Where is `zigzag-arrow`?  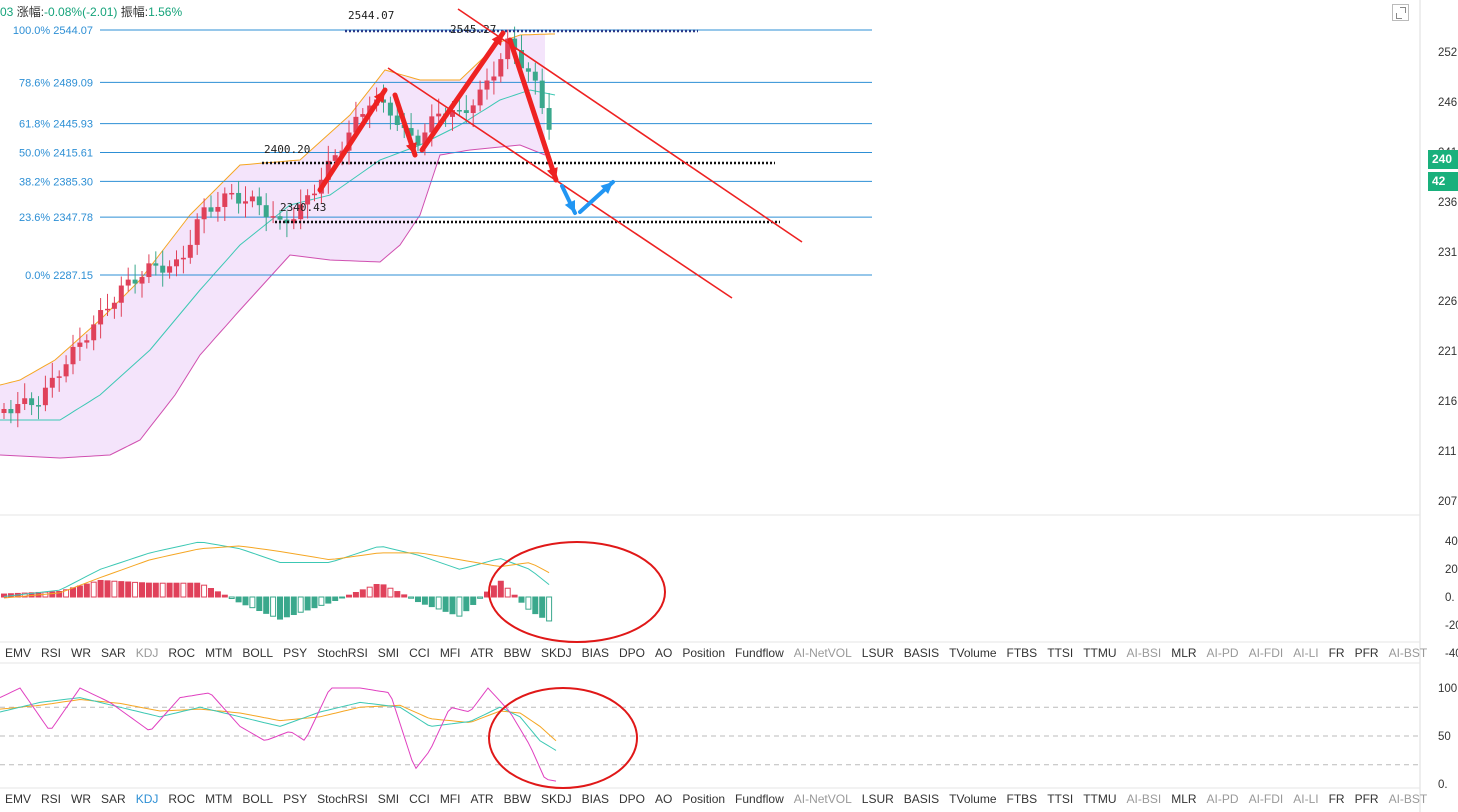
zigzag-arrow is located at coordinates (462, 91).